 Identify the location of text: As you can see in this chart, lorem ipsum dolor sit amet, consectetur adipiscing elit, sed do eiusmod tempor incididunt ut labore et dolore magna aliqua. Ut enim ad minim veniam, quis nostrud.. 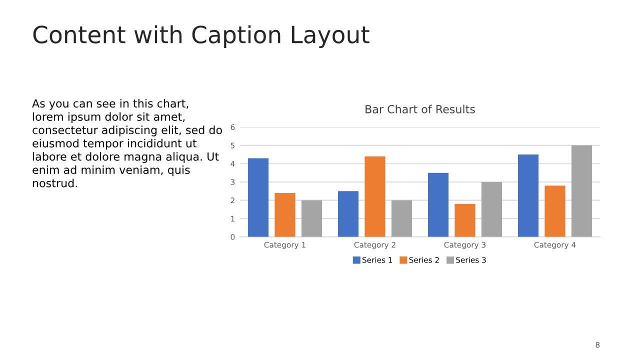
(127, 143).